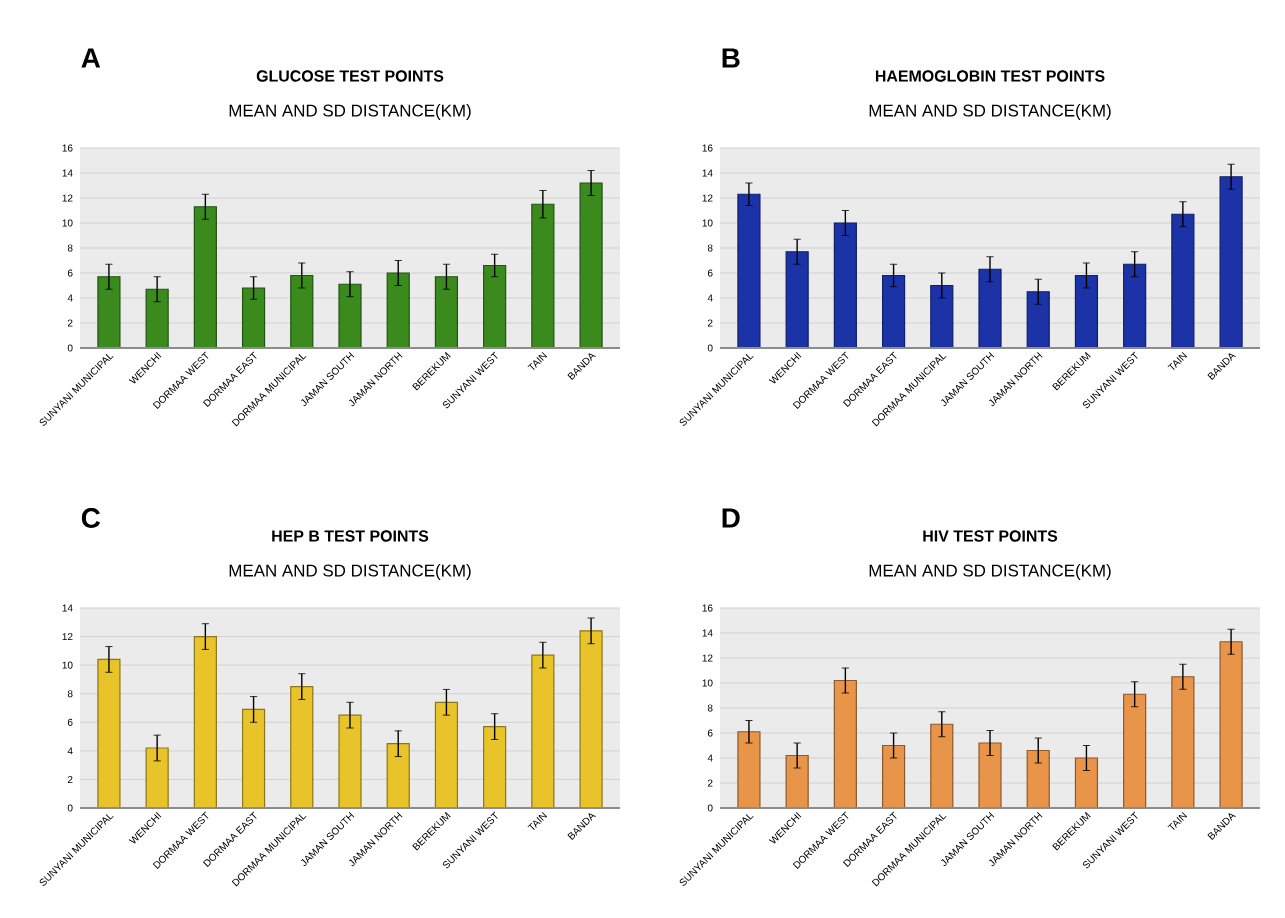  Describe the element at coordinates (990, 536) in the screenshot. I see `chart-title: HIV TEST POINTS` at that location.